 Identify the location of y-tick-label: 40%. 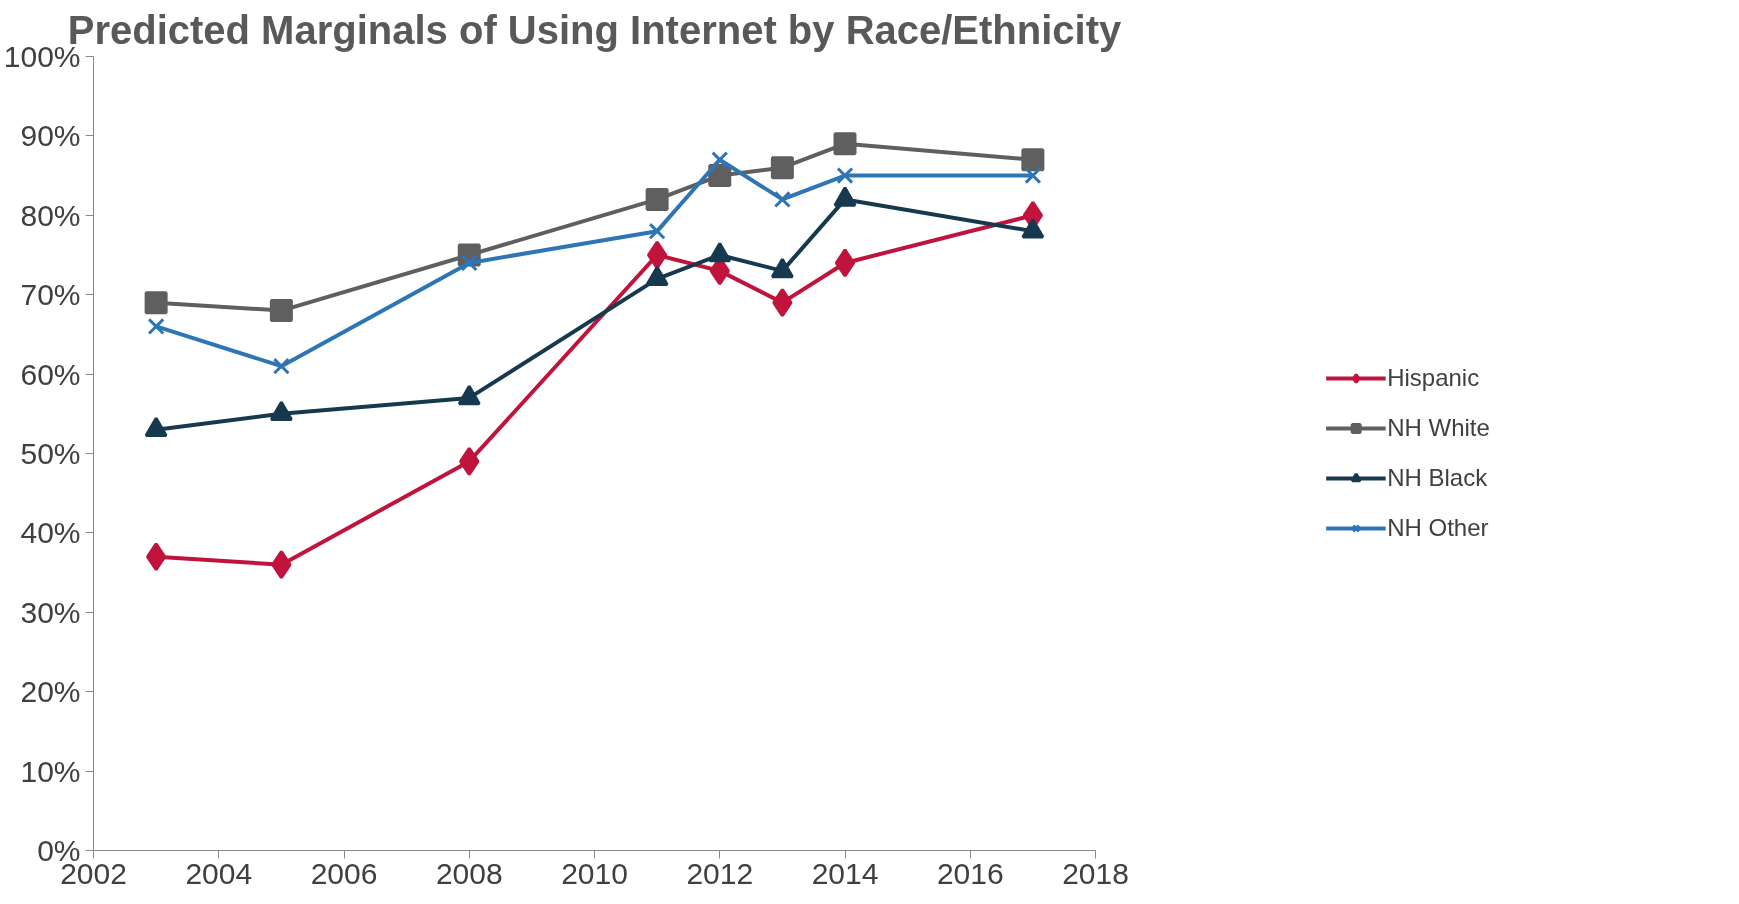
(50, 533).